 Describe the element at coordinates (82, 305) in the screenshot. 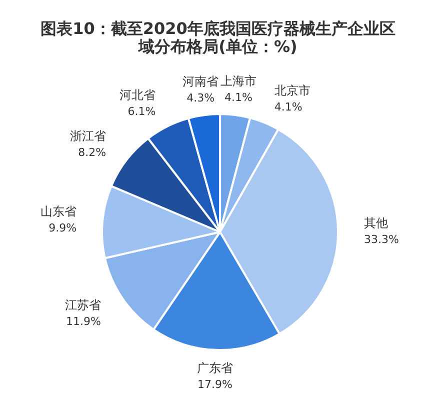

I see `slice-label: 江苏省` at that location.